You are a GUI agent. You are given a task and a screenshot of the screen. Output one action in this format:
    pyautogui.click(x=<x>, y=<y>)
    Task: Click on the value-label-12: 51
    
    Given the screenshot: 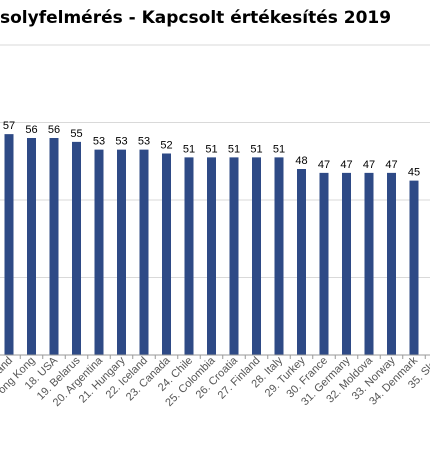 What is the action you would take?
    pyautogui.click(x=279, y=149)
    